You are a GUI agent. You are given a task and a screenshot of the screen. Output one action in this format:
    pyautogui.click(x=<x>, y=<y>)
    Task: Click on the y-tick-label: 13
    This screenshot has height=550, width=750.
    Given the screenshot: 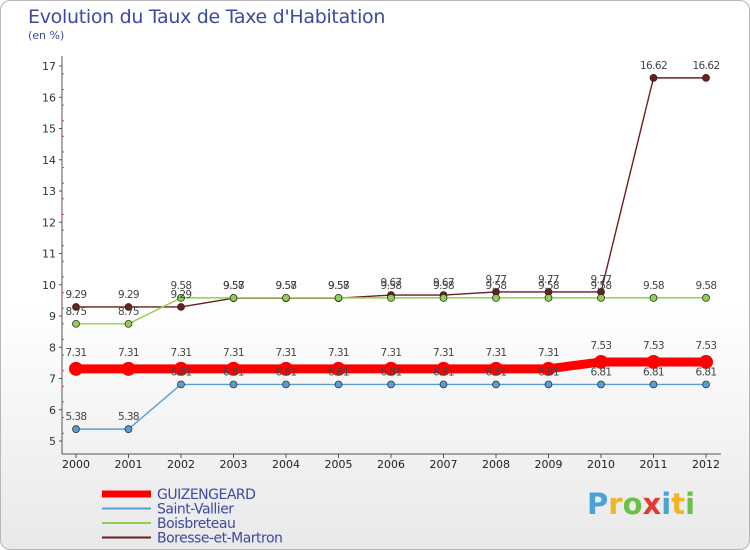 What is the action you would take?
    pyautogui.click(x=49, y=191)
    